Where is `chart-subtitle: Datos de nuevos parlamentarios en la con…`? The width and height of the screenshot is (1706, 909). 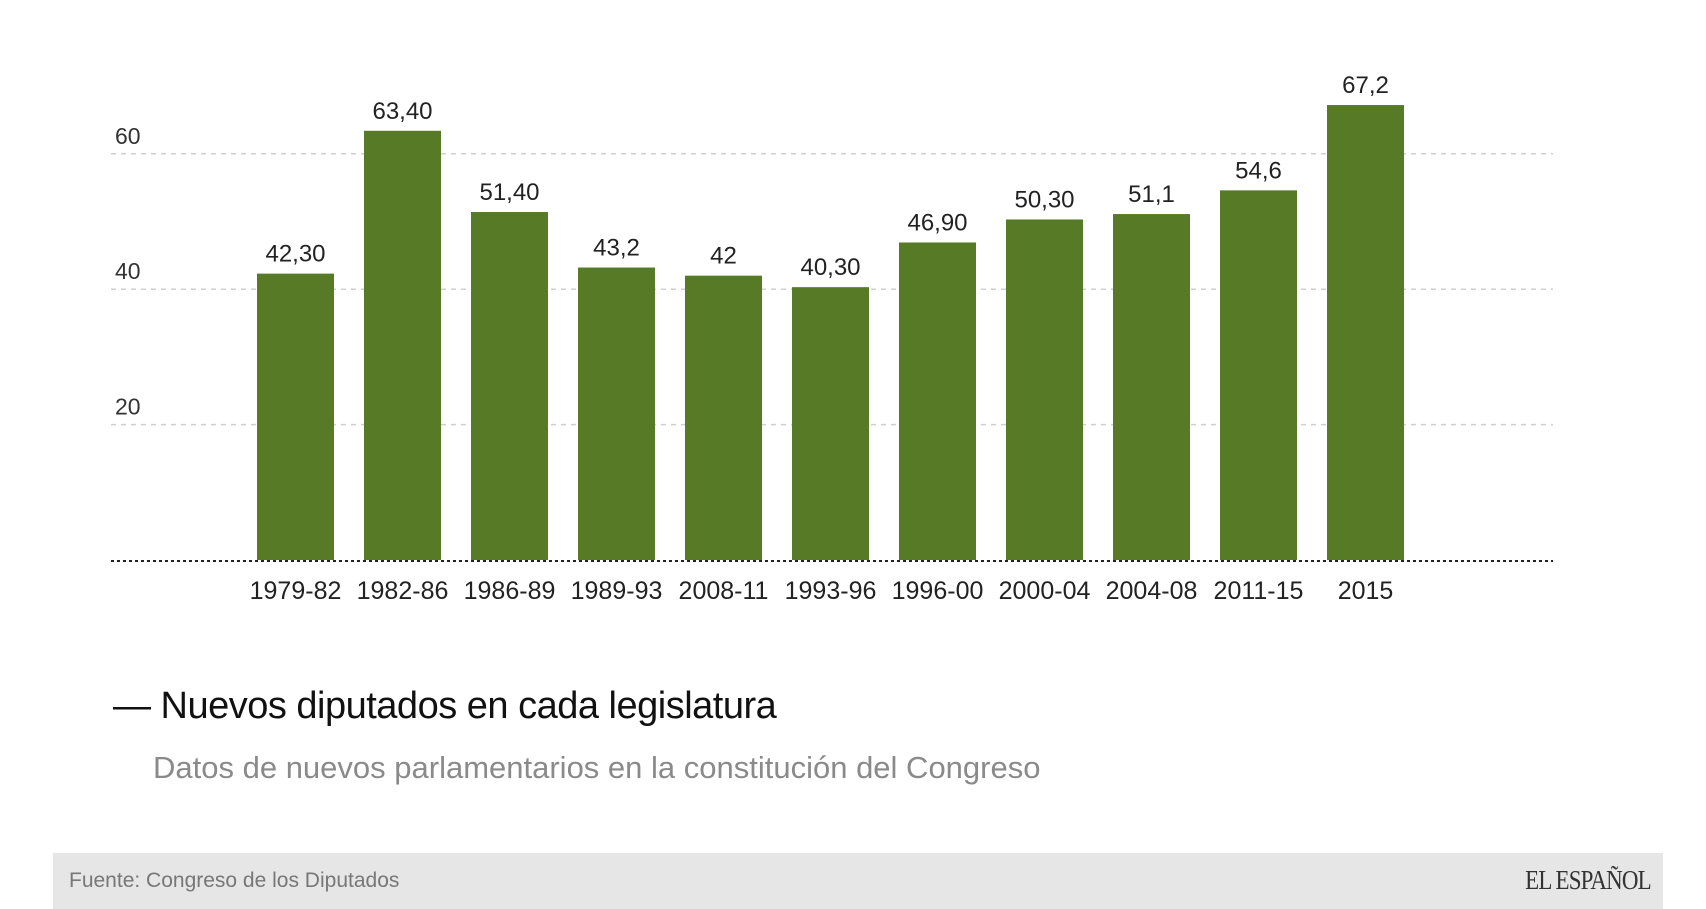
chart-subtitle: Datos de nuevos parlamentarios en la con… is located at coordinates (597, 767).